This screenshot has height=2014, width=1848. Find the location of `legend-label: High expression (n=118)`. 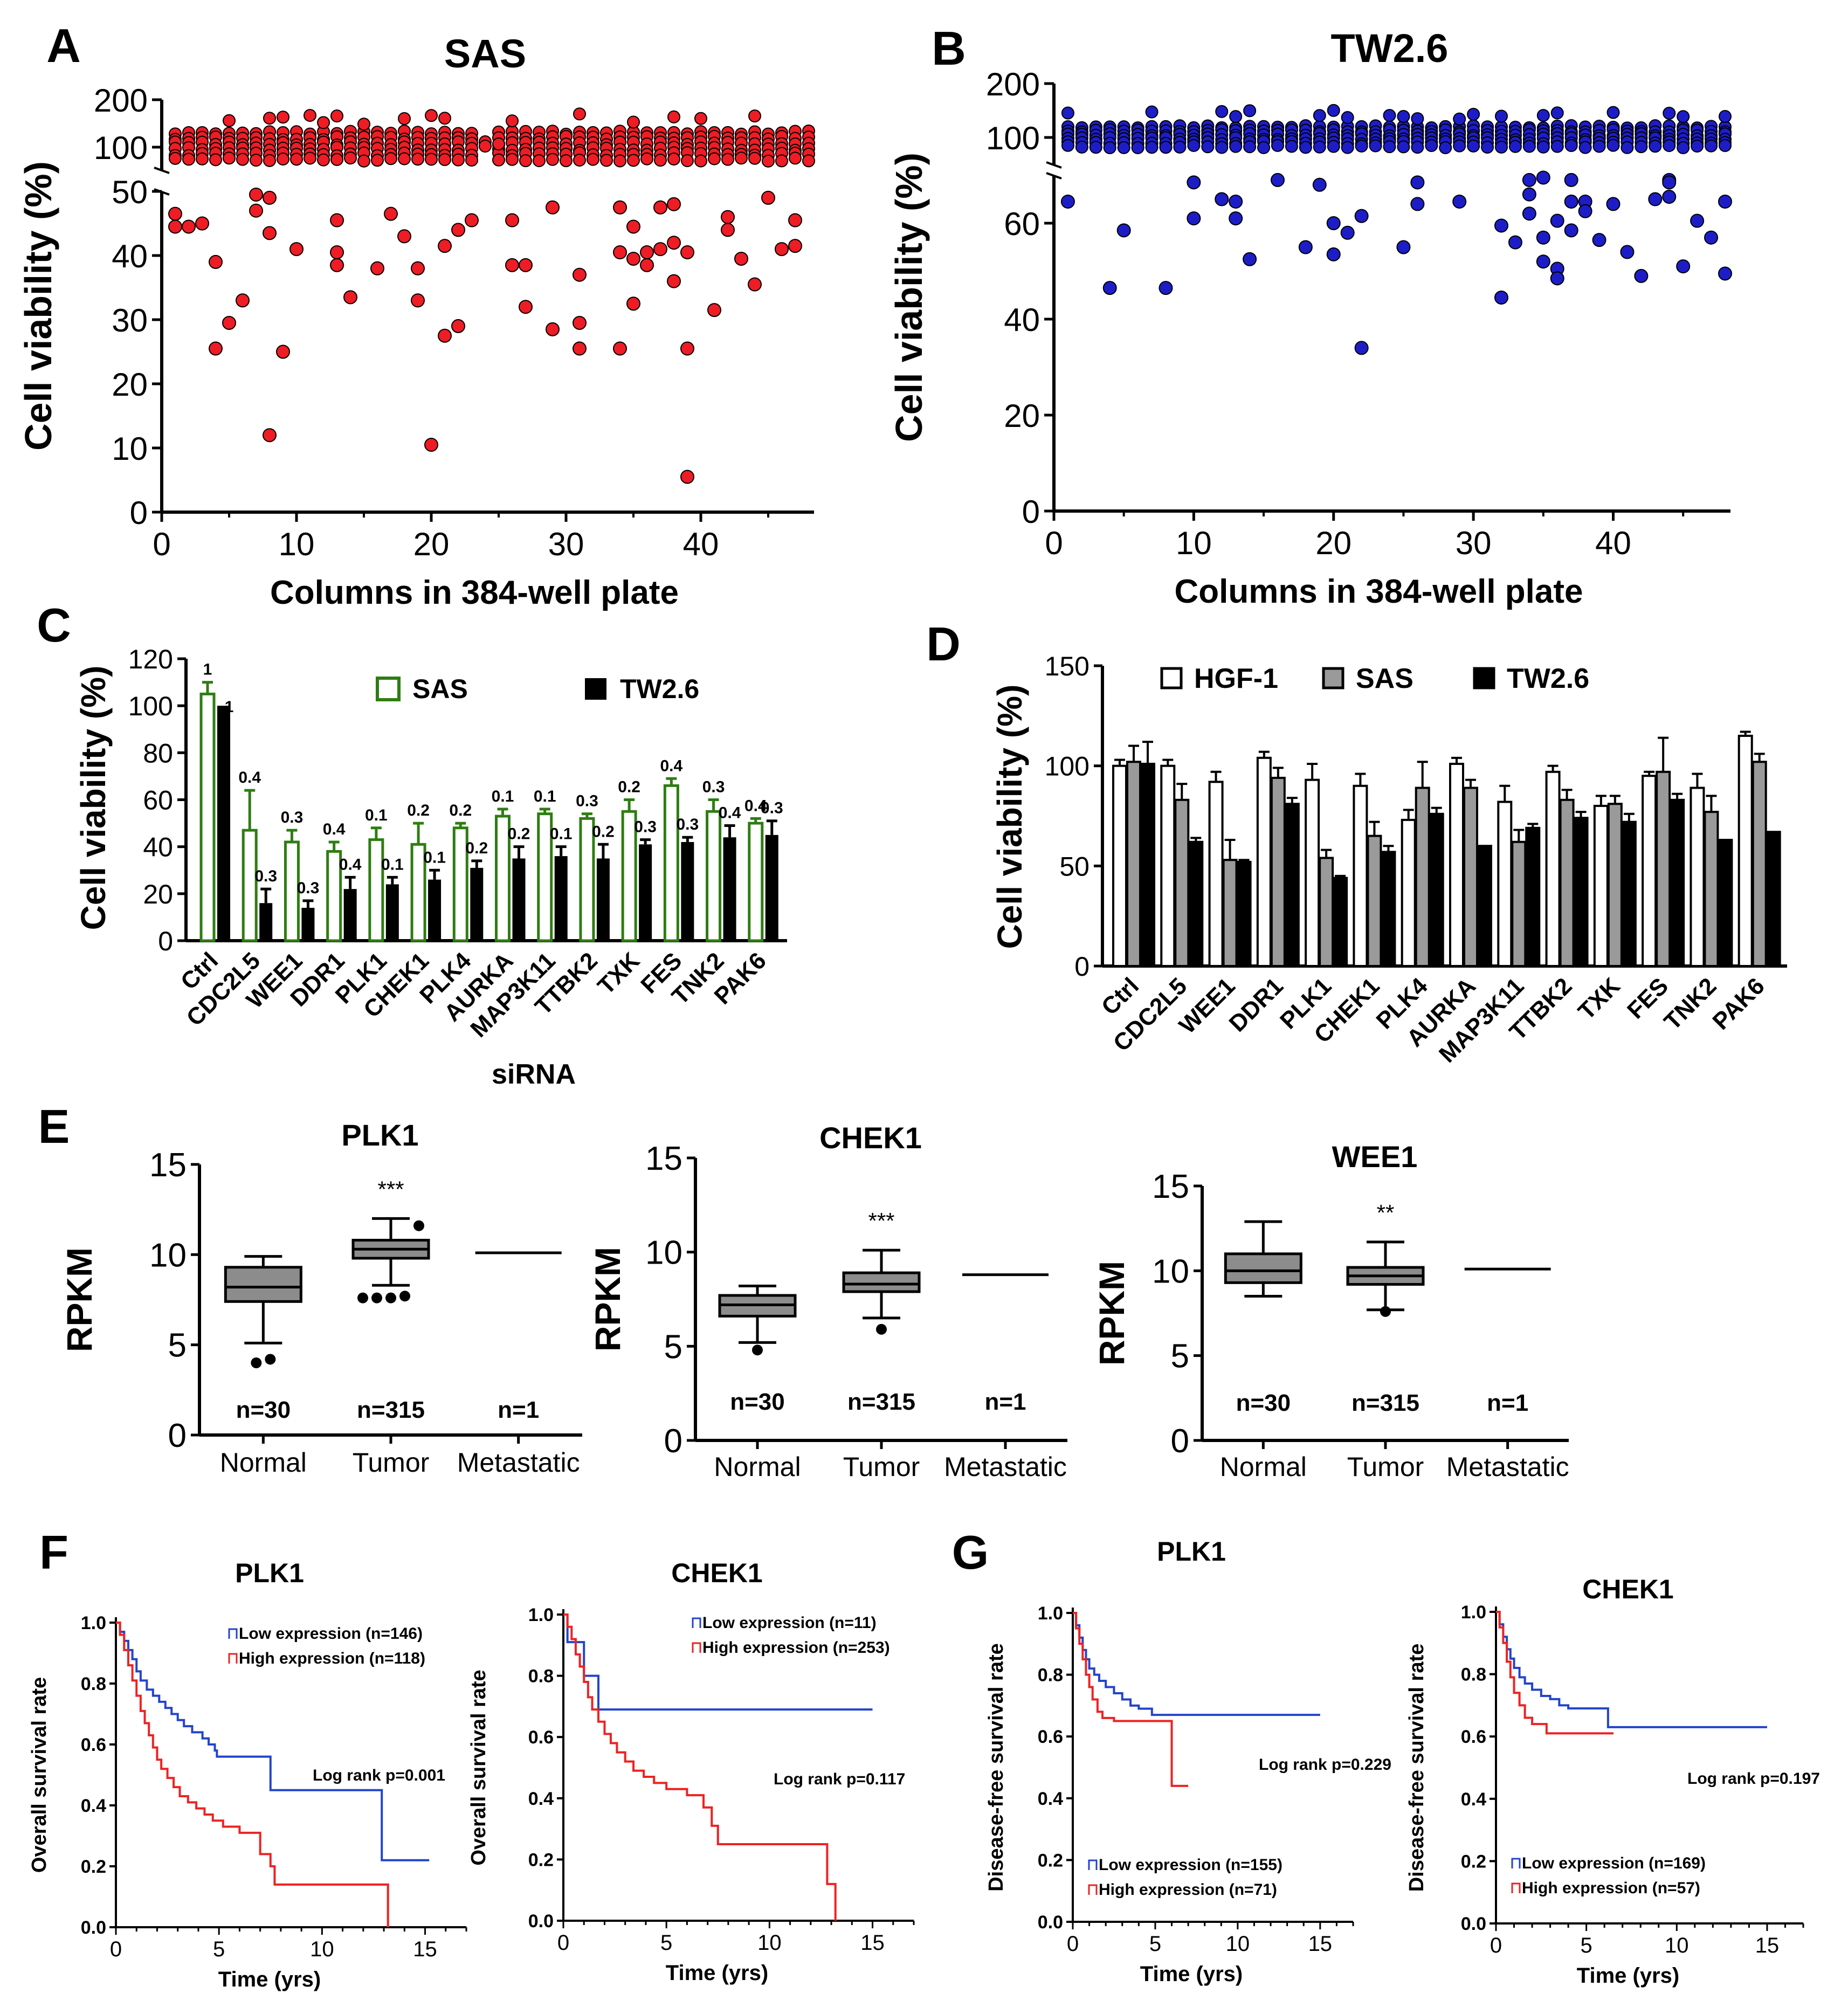

legend-label: High expression (n=118) is located at coordinates (332, 1658).